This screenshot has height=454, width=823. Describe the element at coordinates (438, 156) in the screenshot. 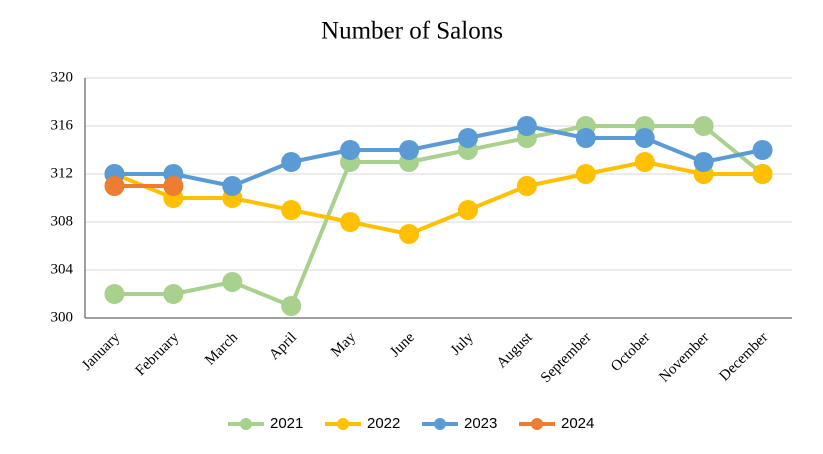

I see `series-line` at that location.